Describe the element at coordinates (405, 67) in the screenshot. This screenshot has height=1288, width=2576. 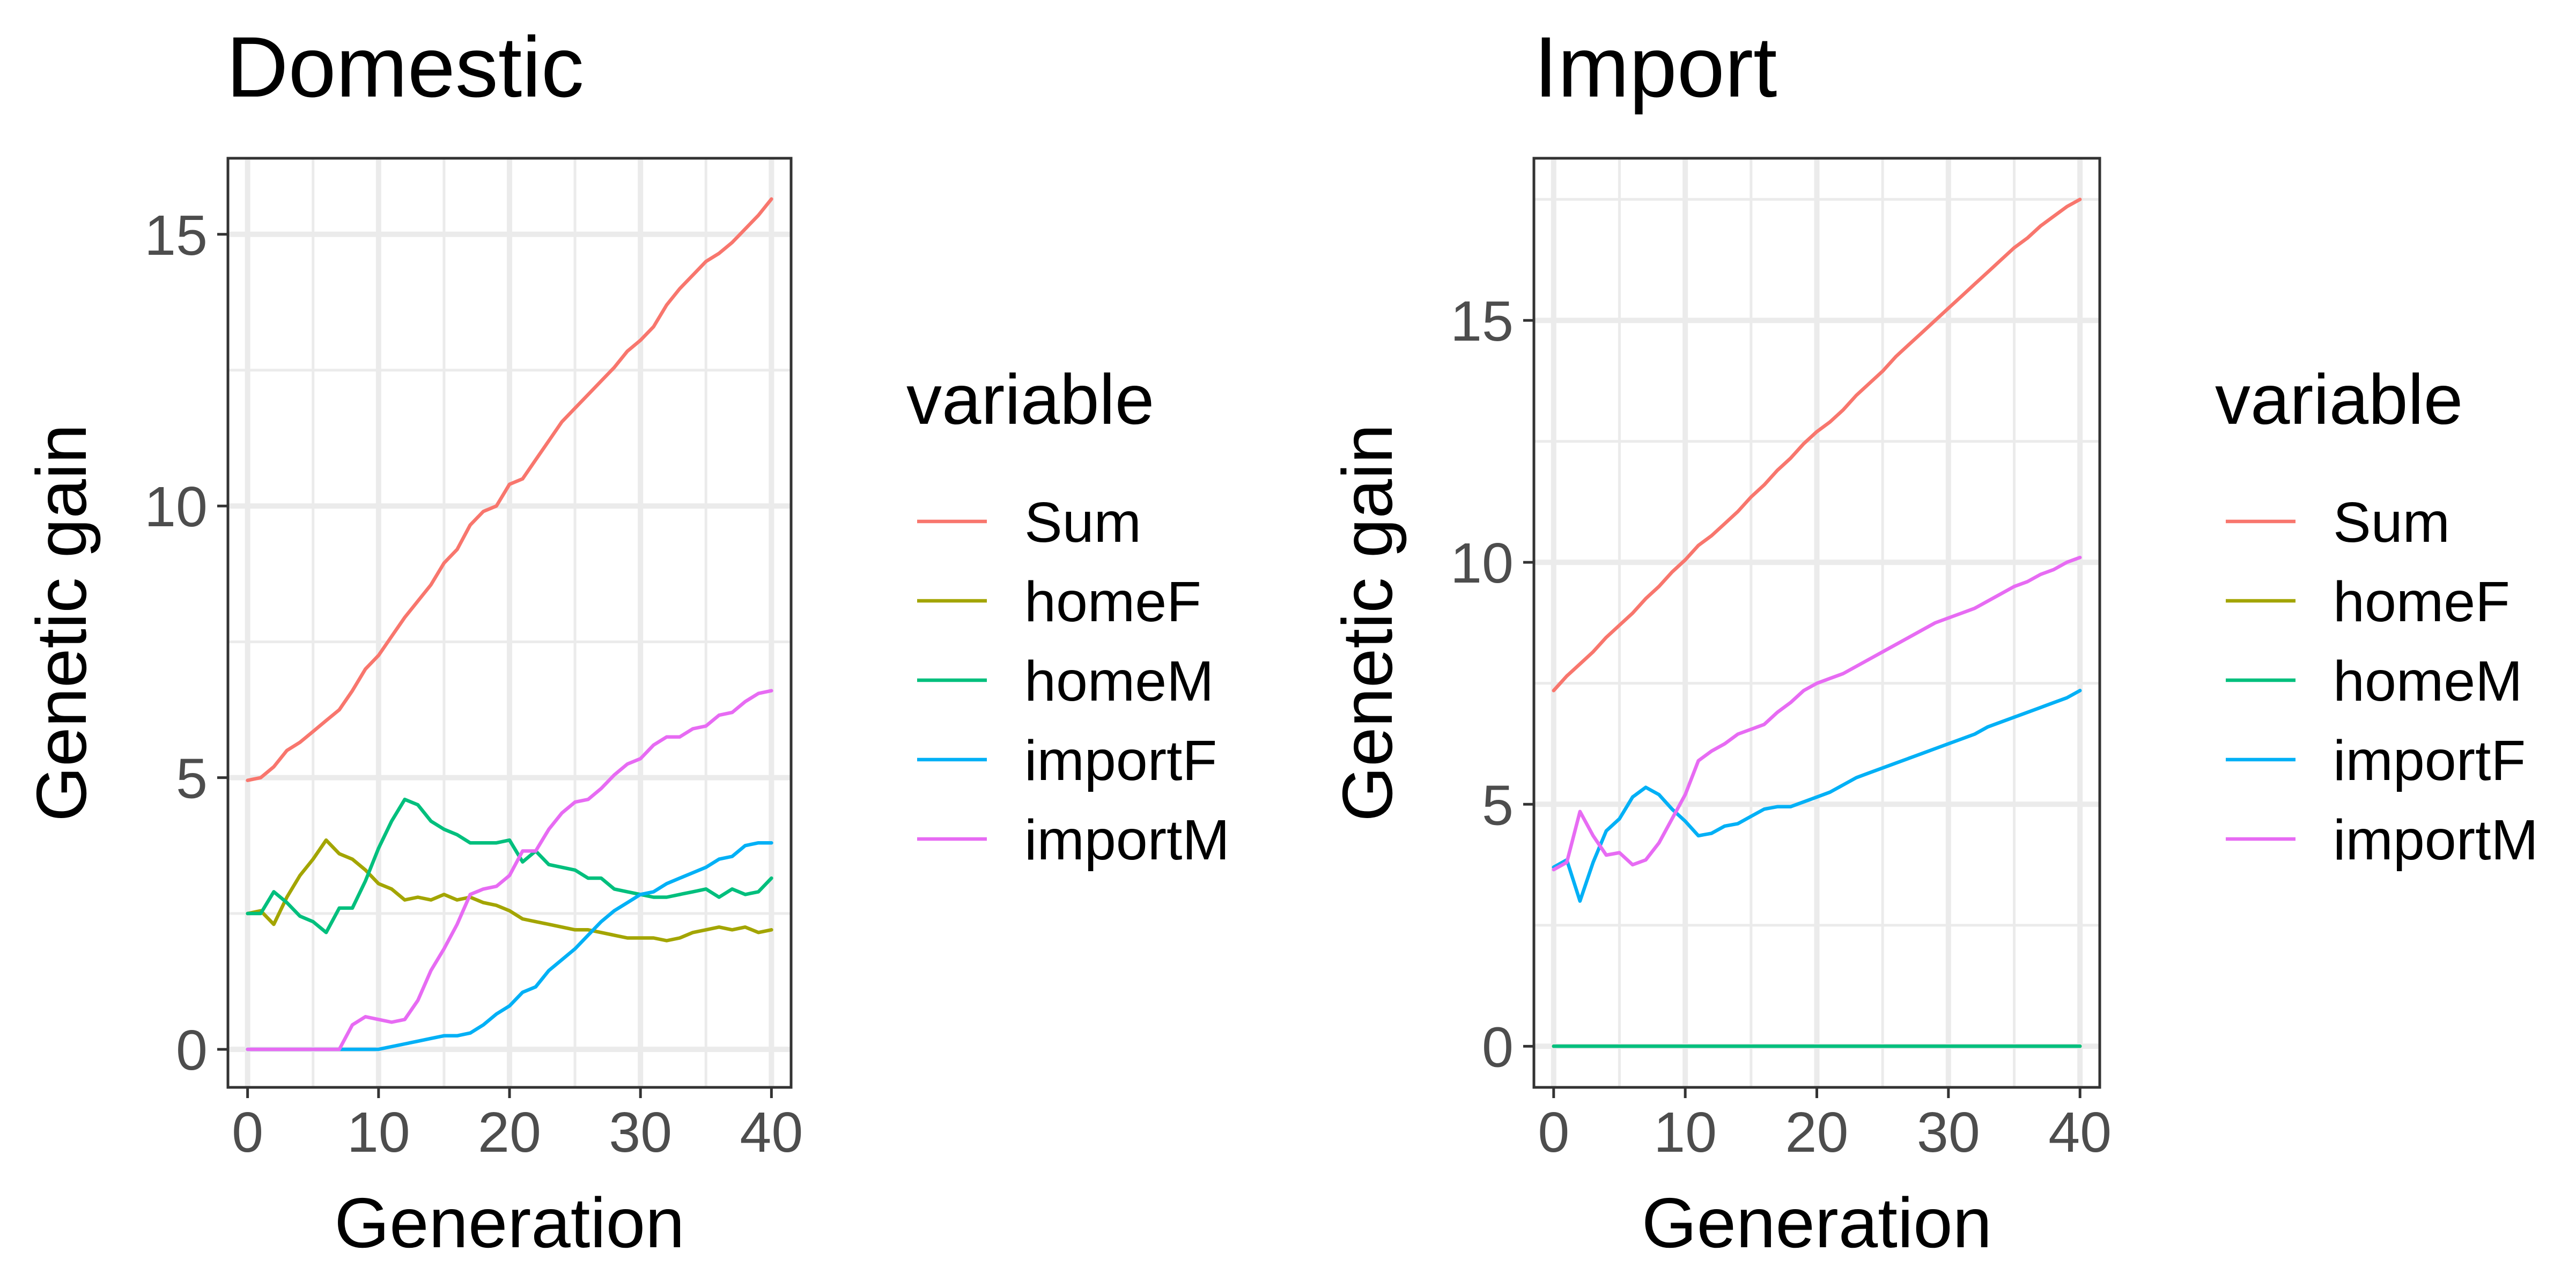
I see `chart-title: Domestic` at that location.